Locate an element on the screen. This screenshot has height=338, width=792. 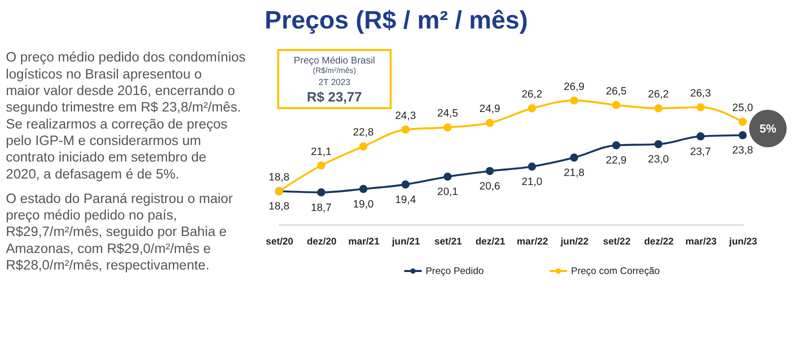
x-tick-label: set/20 is located at coordinates (280, 242).